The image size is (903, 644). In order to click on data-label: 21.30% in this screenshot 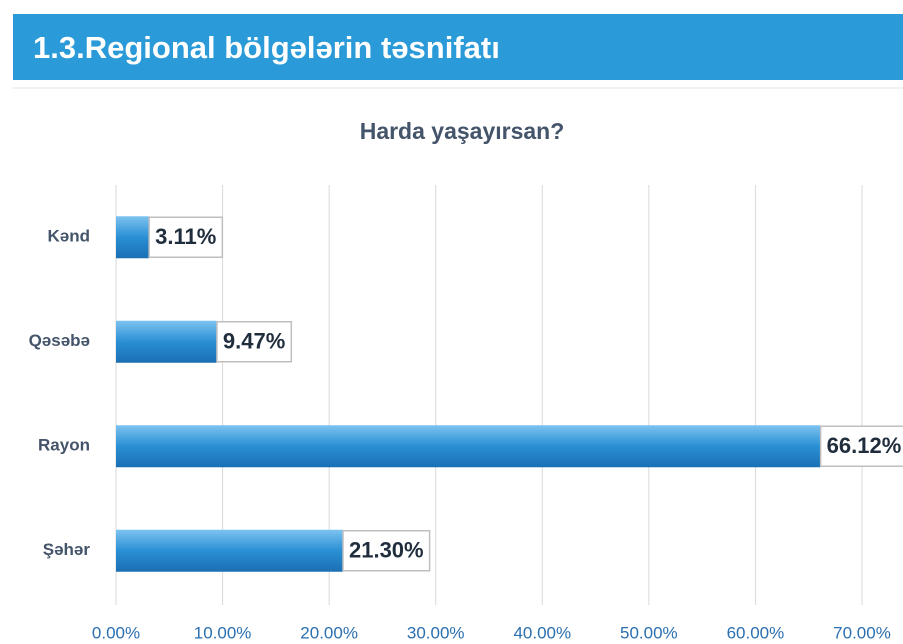, I will do `click(386, 550)`.